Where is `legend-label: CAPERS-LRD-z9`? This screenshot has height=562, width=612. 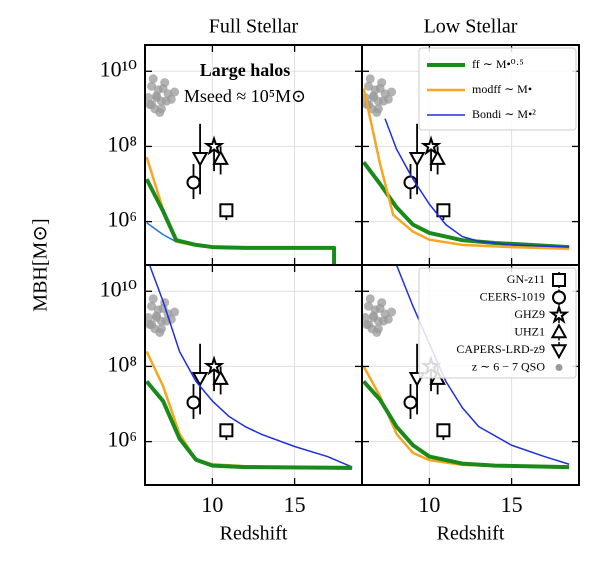 legend-label: CAPERS-LRD-z9 is located at coordinates (500, 349).